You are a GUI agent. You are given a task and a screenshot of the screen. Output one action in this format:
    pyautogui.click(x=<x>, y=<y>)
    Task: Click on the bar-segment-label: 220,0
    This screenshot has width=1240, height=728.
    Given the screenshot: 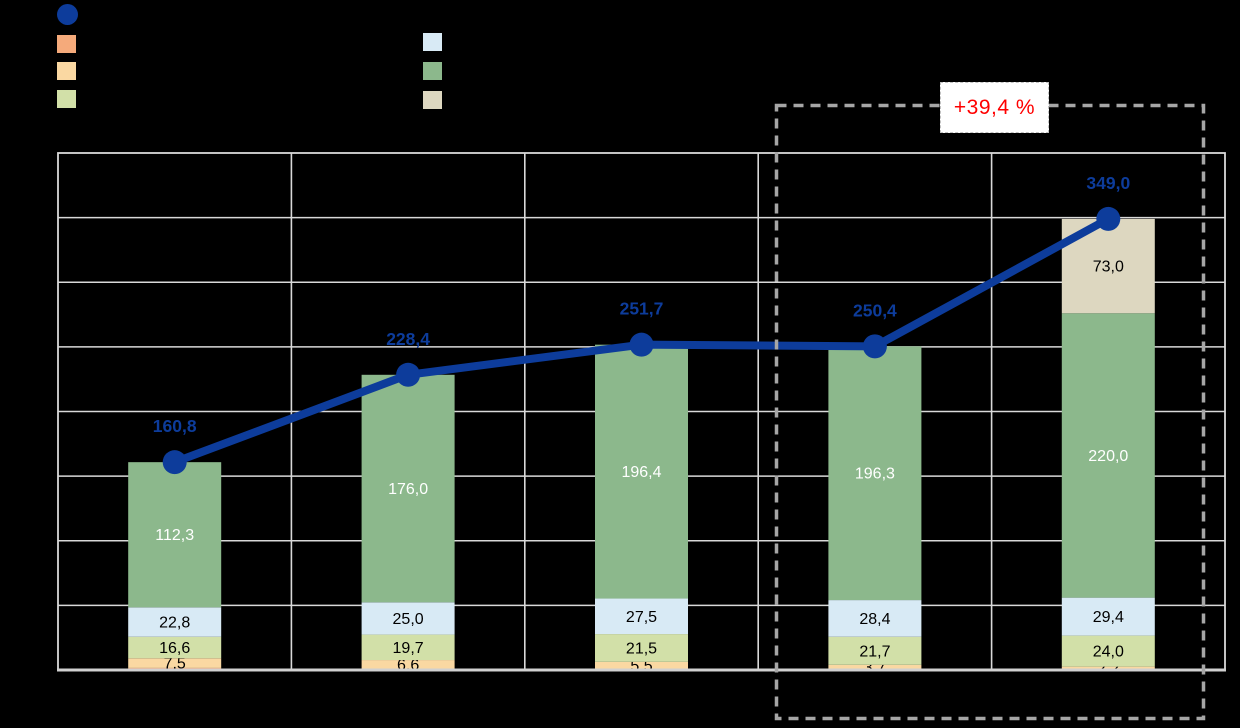 What is the action you would take?
    pyautogui.click(x=1108, y=456)
    